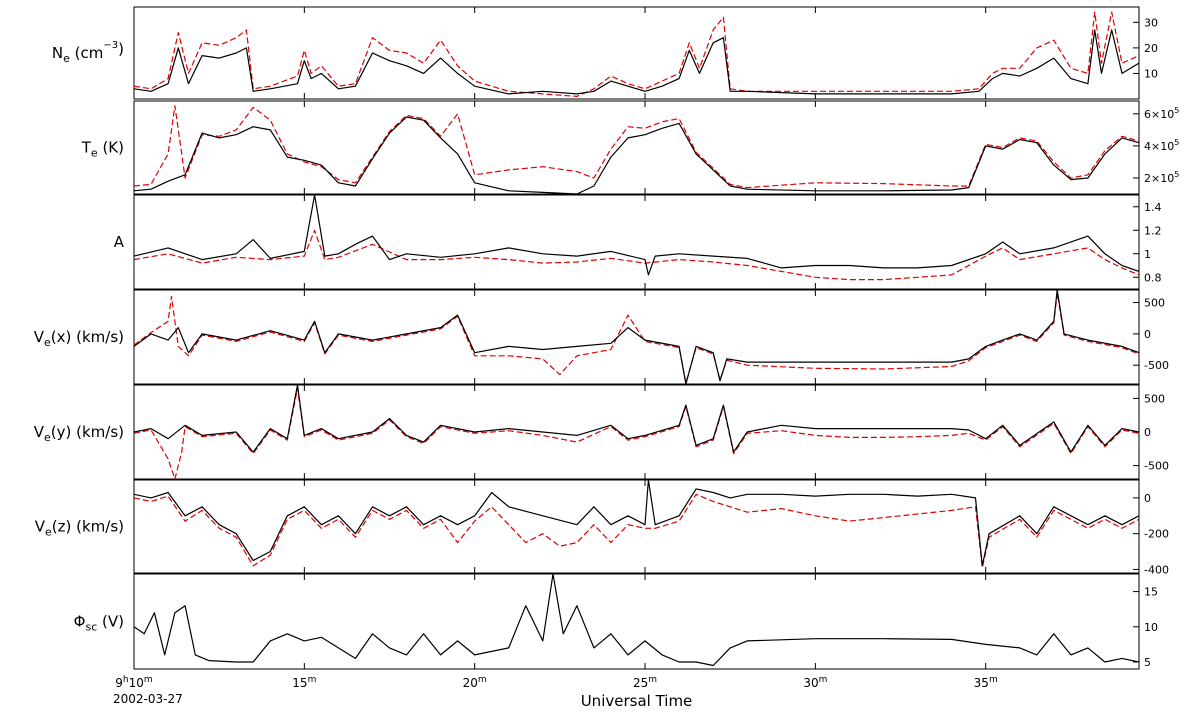 This screenshot has height=717, width=1195. What do you see at coordinates (1153, 230) in the screenshot?
I see `y-tick-label: 1.2` at bounding box center [1153, 230].